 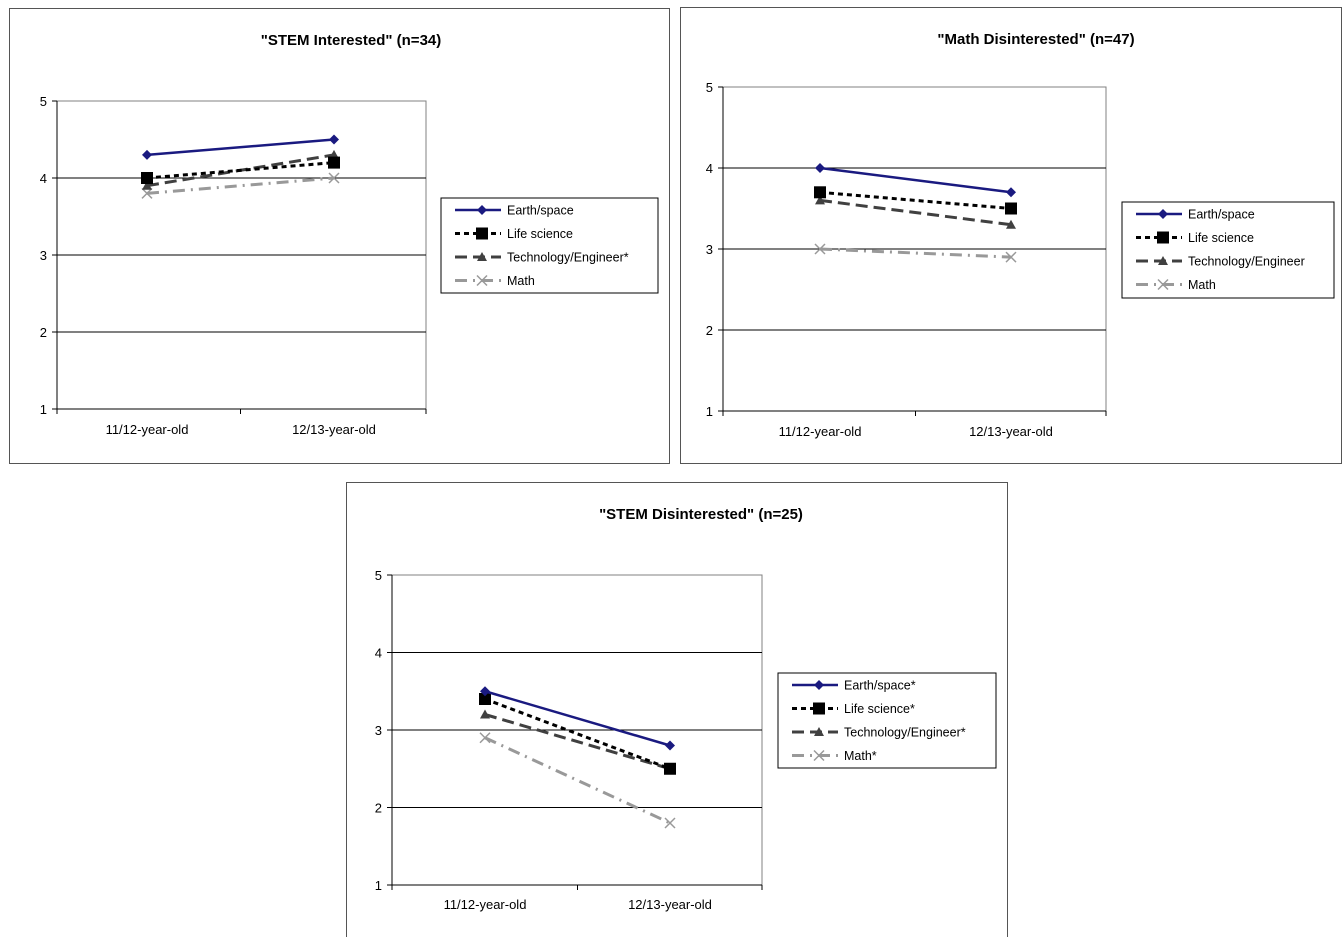 I want to click on legend-label: Earth/space*, so click(x=880, y=686).